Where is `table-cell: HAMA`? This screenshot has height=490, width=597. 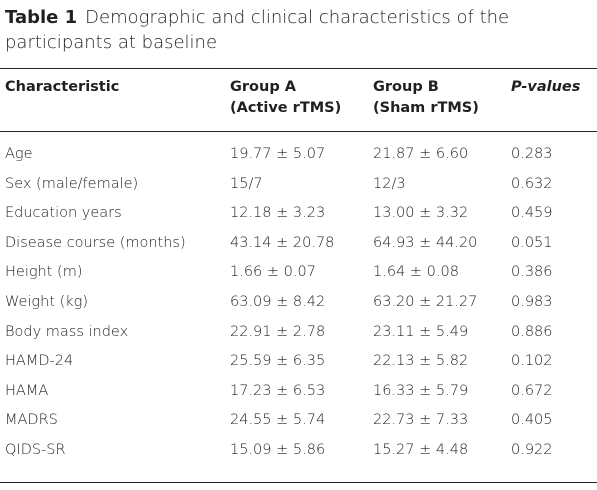
table-cell: HAMA is located at coordinates (27, 390).